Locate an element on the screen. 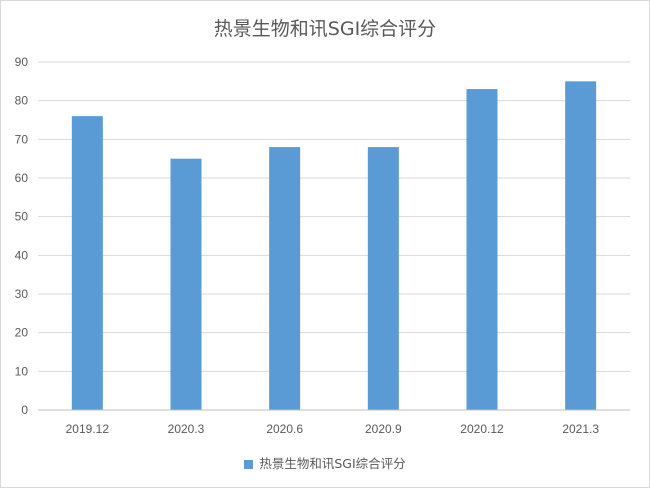 The image size is (650, 488). y-tick-label: 30 is located at coordinates (22, 294).